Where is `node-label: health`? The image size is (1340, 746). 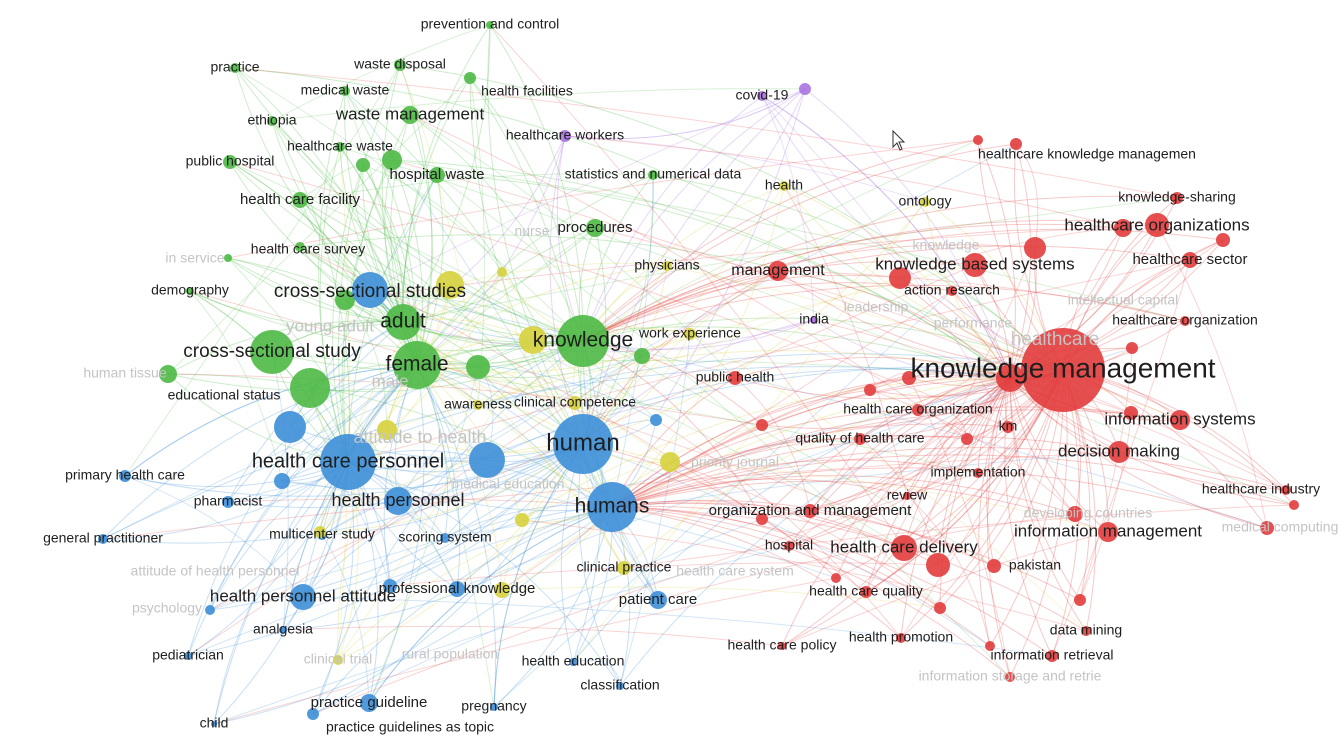
node-label: health is located at coordinates (784, 185).